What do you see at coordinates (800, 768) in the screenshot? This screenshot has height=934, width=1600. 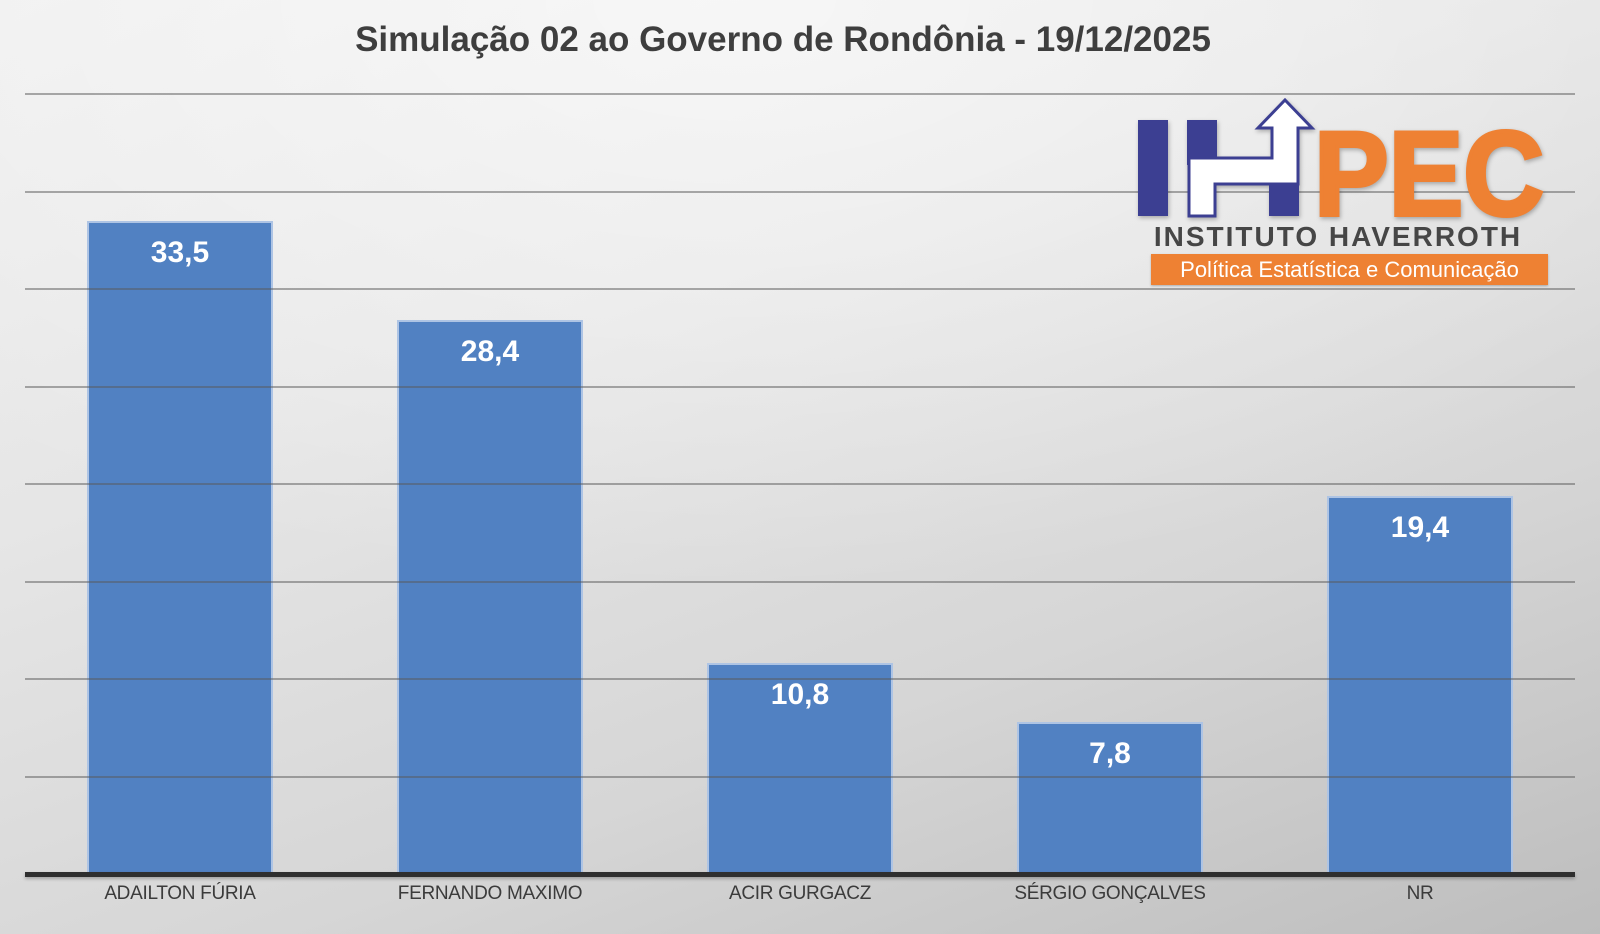 I see `bar-acir-gurgacz: 10,8` at bounding box center [800, 768].